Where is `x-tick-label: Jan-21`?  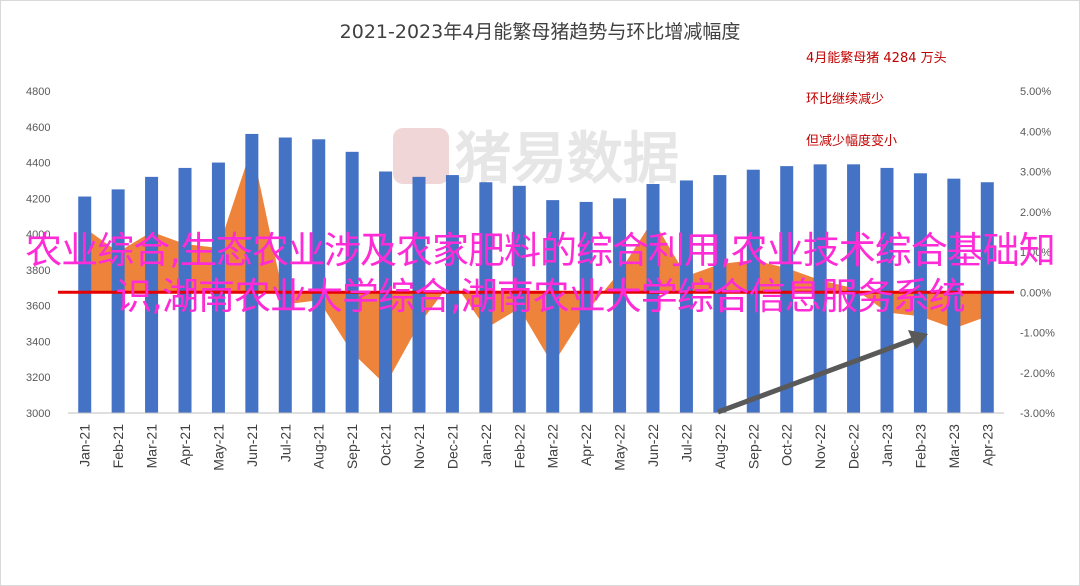 x-tick-label: Jan-21 is located at coordinates (85, 445).